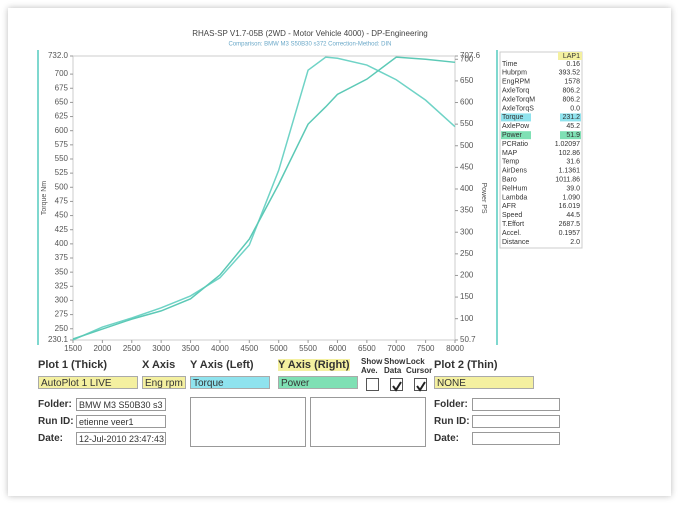 This screenshot has width=681, height=506. Describe the element at coordinates (62, 328) in the screenshot. I see `y-tick-label: 250` at that location.